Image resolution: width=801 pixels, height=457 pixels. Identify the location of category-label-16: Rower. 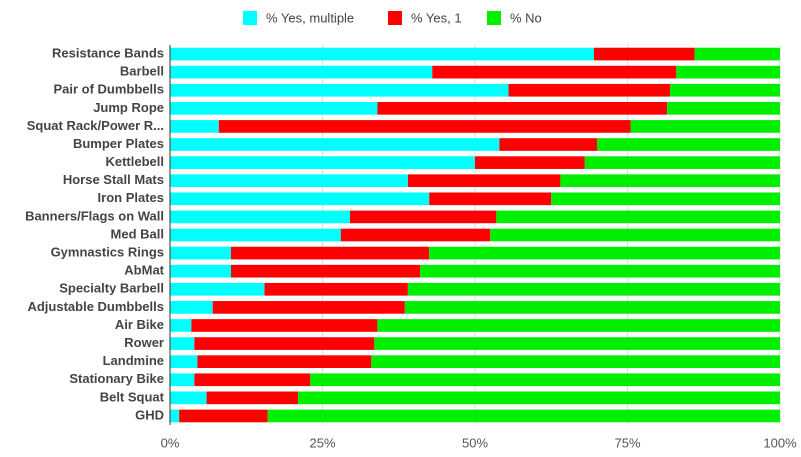
(144, 342).